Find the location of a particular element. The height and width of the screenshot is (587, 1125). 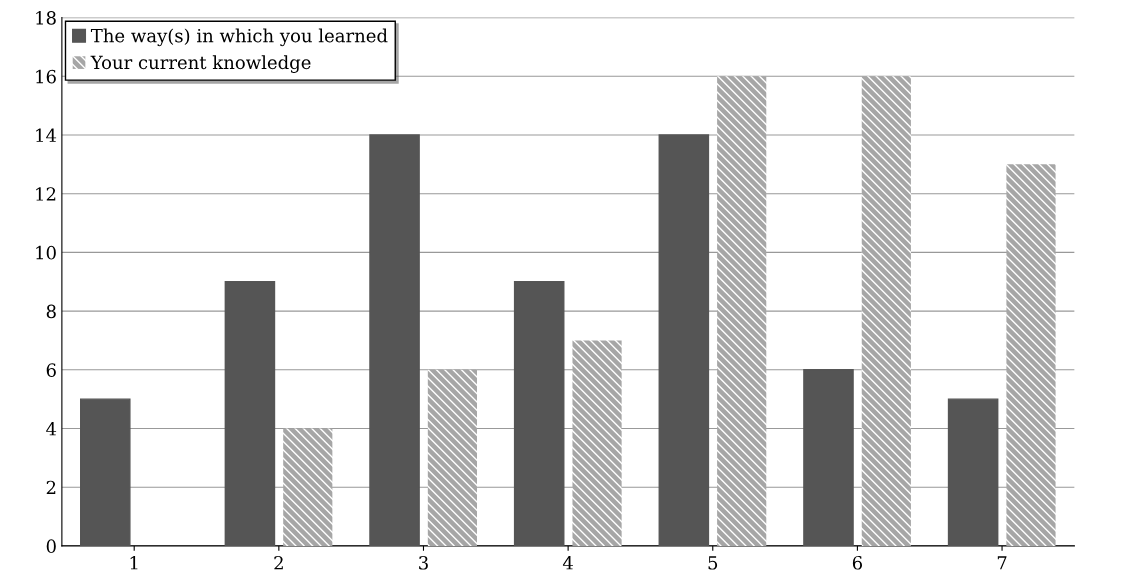

y-tick-label: 6 is located at coordinates (51, 370).